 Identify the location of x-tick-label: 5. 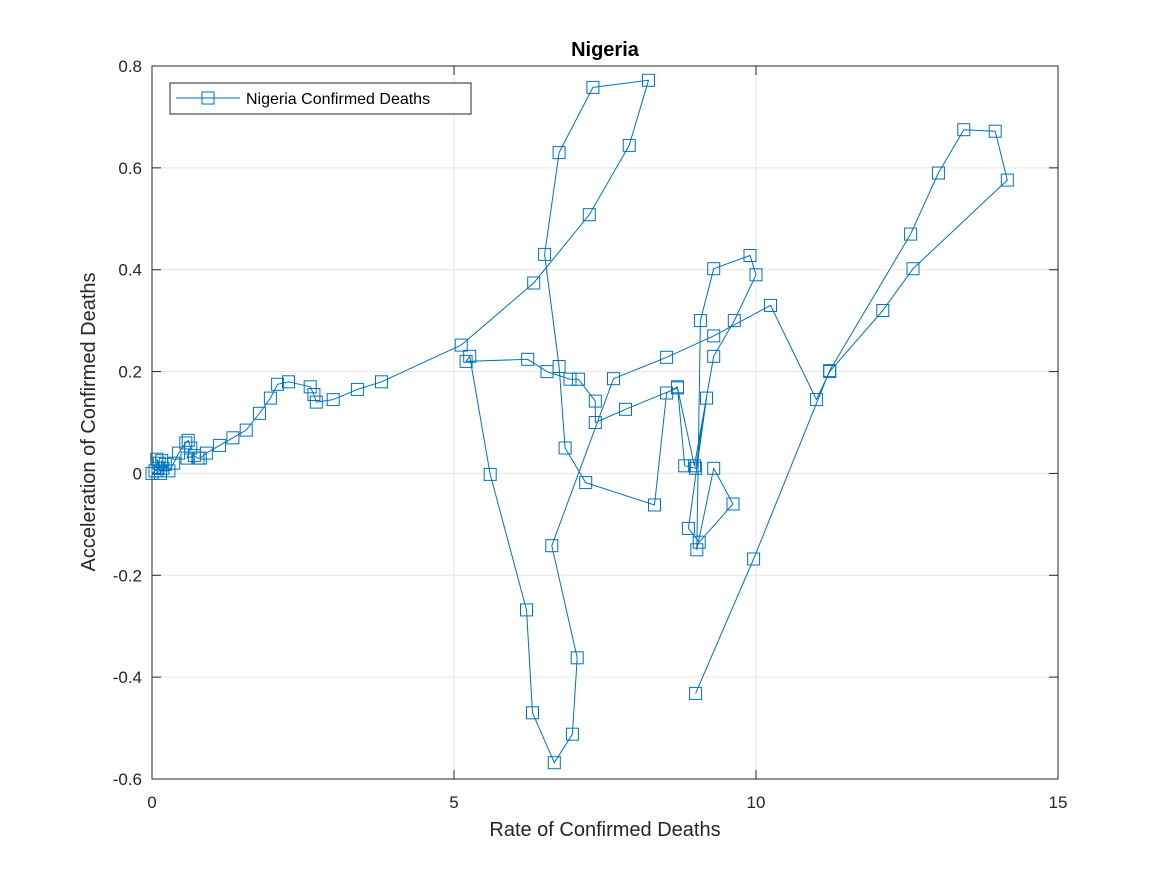
(453, 802).